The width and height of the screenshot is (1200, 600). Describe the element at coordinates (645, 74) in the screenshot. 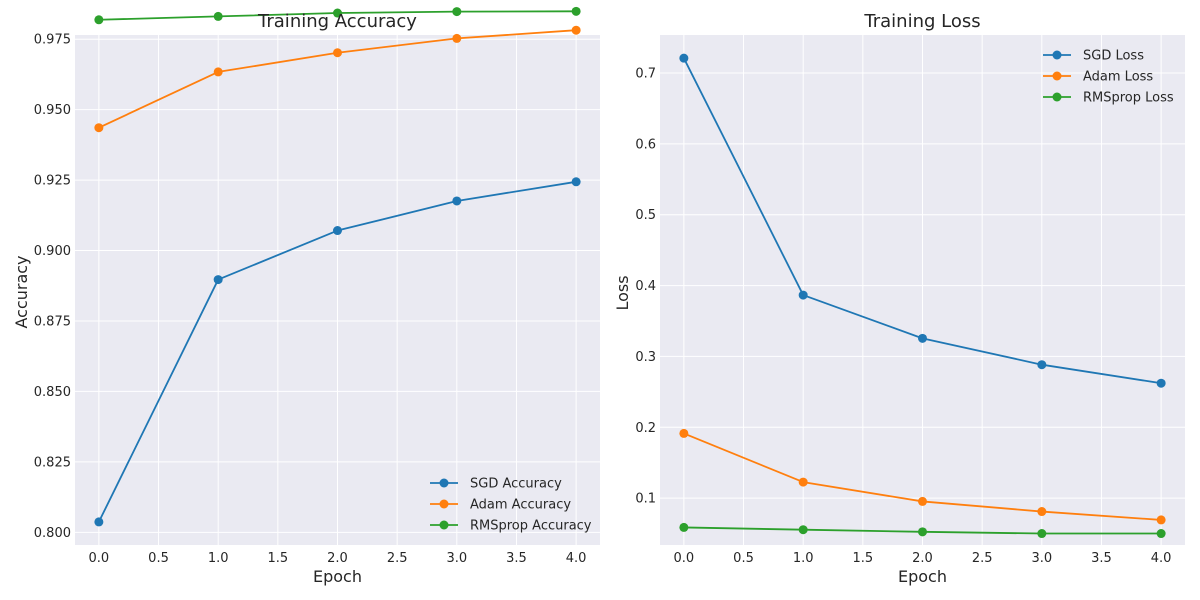

I see `loss-y-tick-label: 0.7` at that location.